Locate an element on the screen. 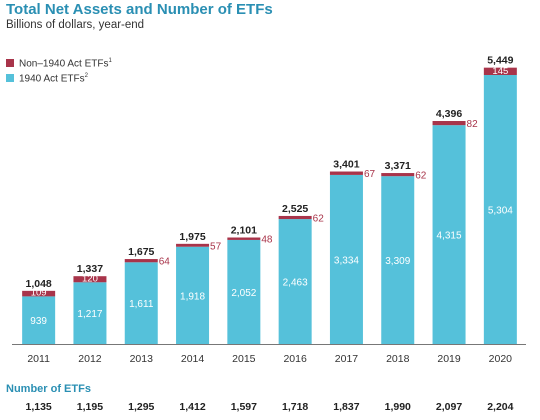  x-tick-label-2011: 2011 is located at coordinates (38, 359).